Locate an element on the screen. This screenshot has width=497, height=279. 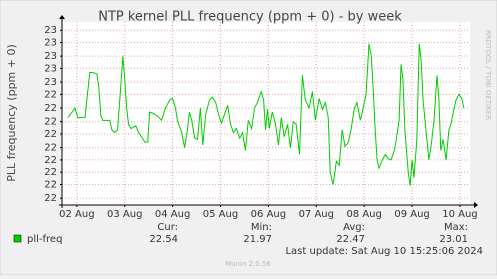
legend-max-label: Max: is located at coordinates (456, 227).